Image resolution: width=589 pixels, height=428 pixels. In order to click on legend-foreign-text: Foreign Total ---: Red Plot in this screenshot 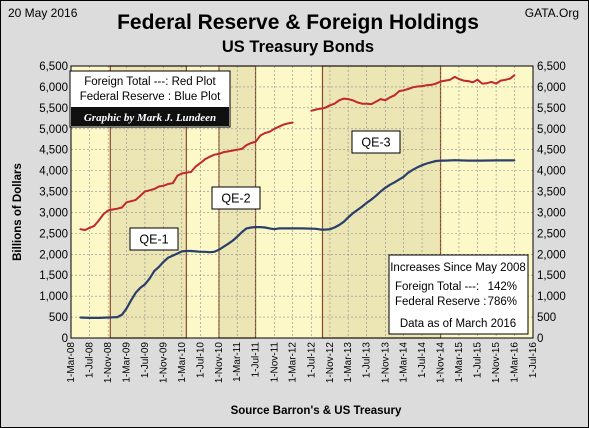, I will do `click(150, 82)`.